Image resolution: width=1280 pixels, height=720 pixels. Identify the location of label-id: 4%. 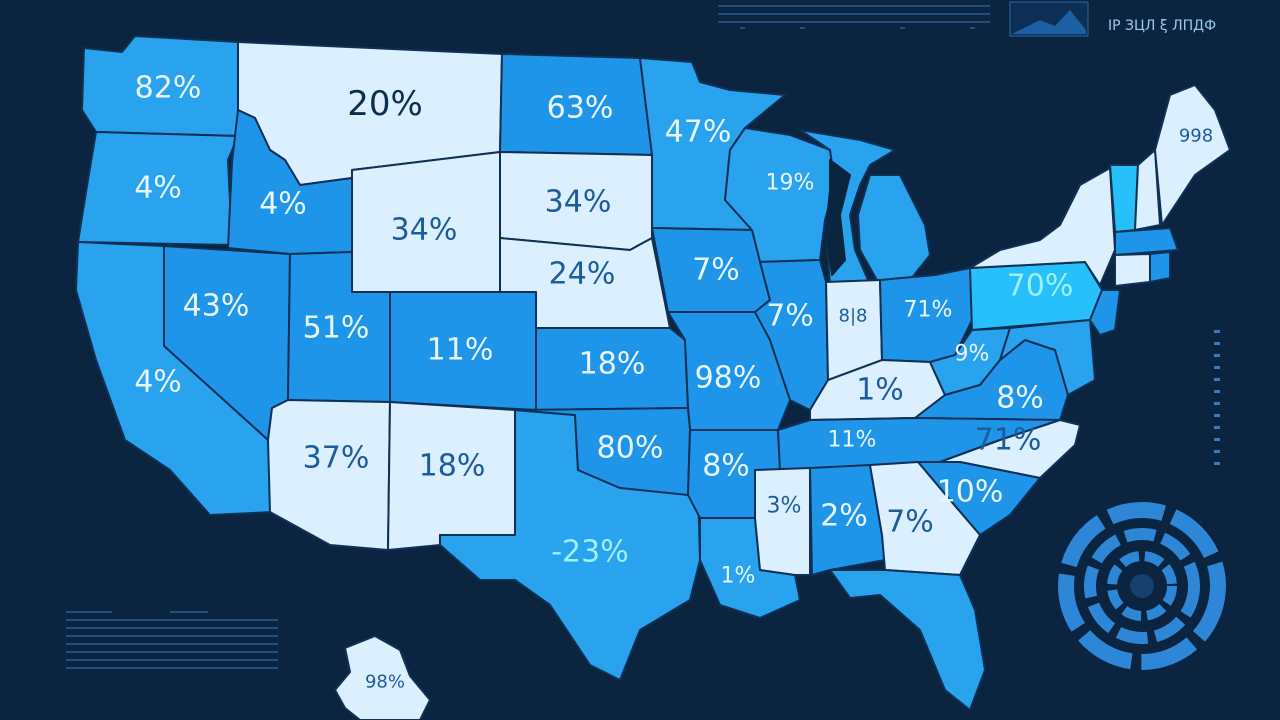
(283, 204).